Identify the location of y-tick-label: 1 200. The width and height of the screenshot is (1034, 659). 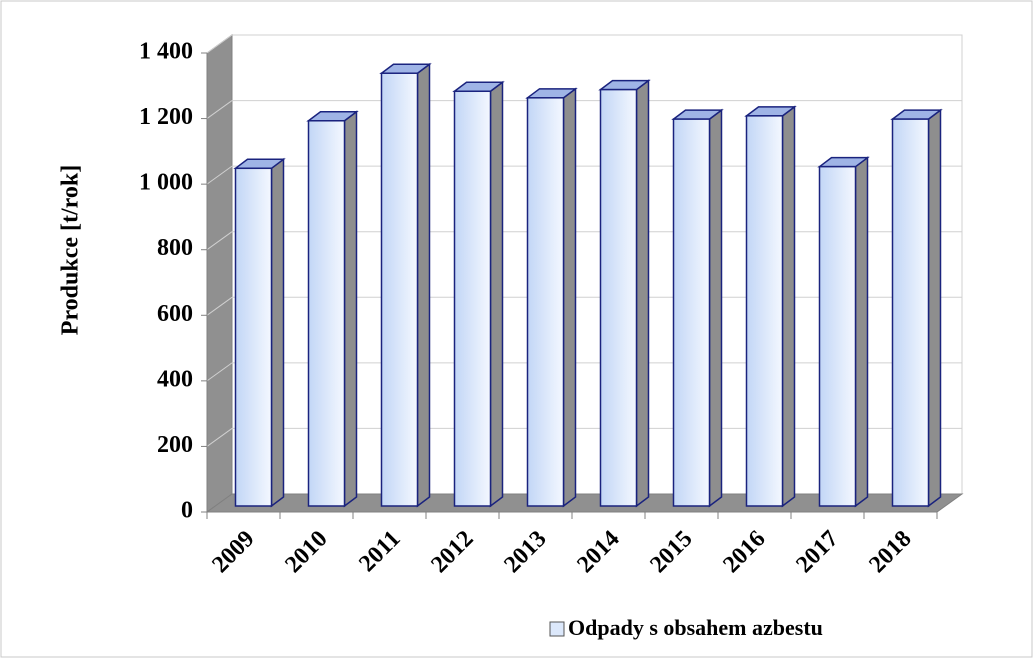
(166, 117).